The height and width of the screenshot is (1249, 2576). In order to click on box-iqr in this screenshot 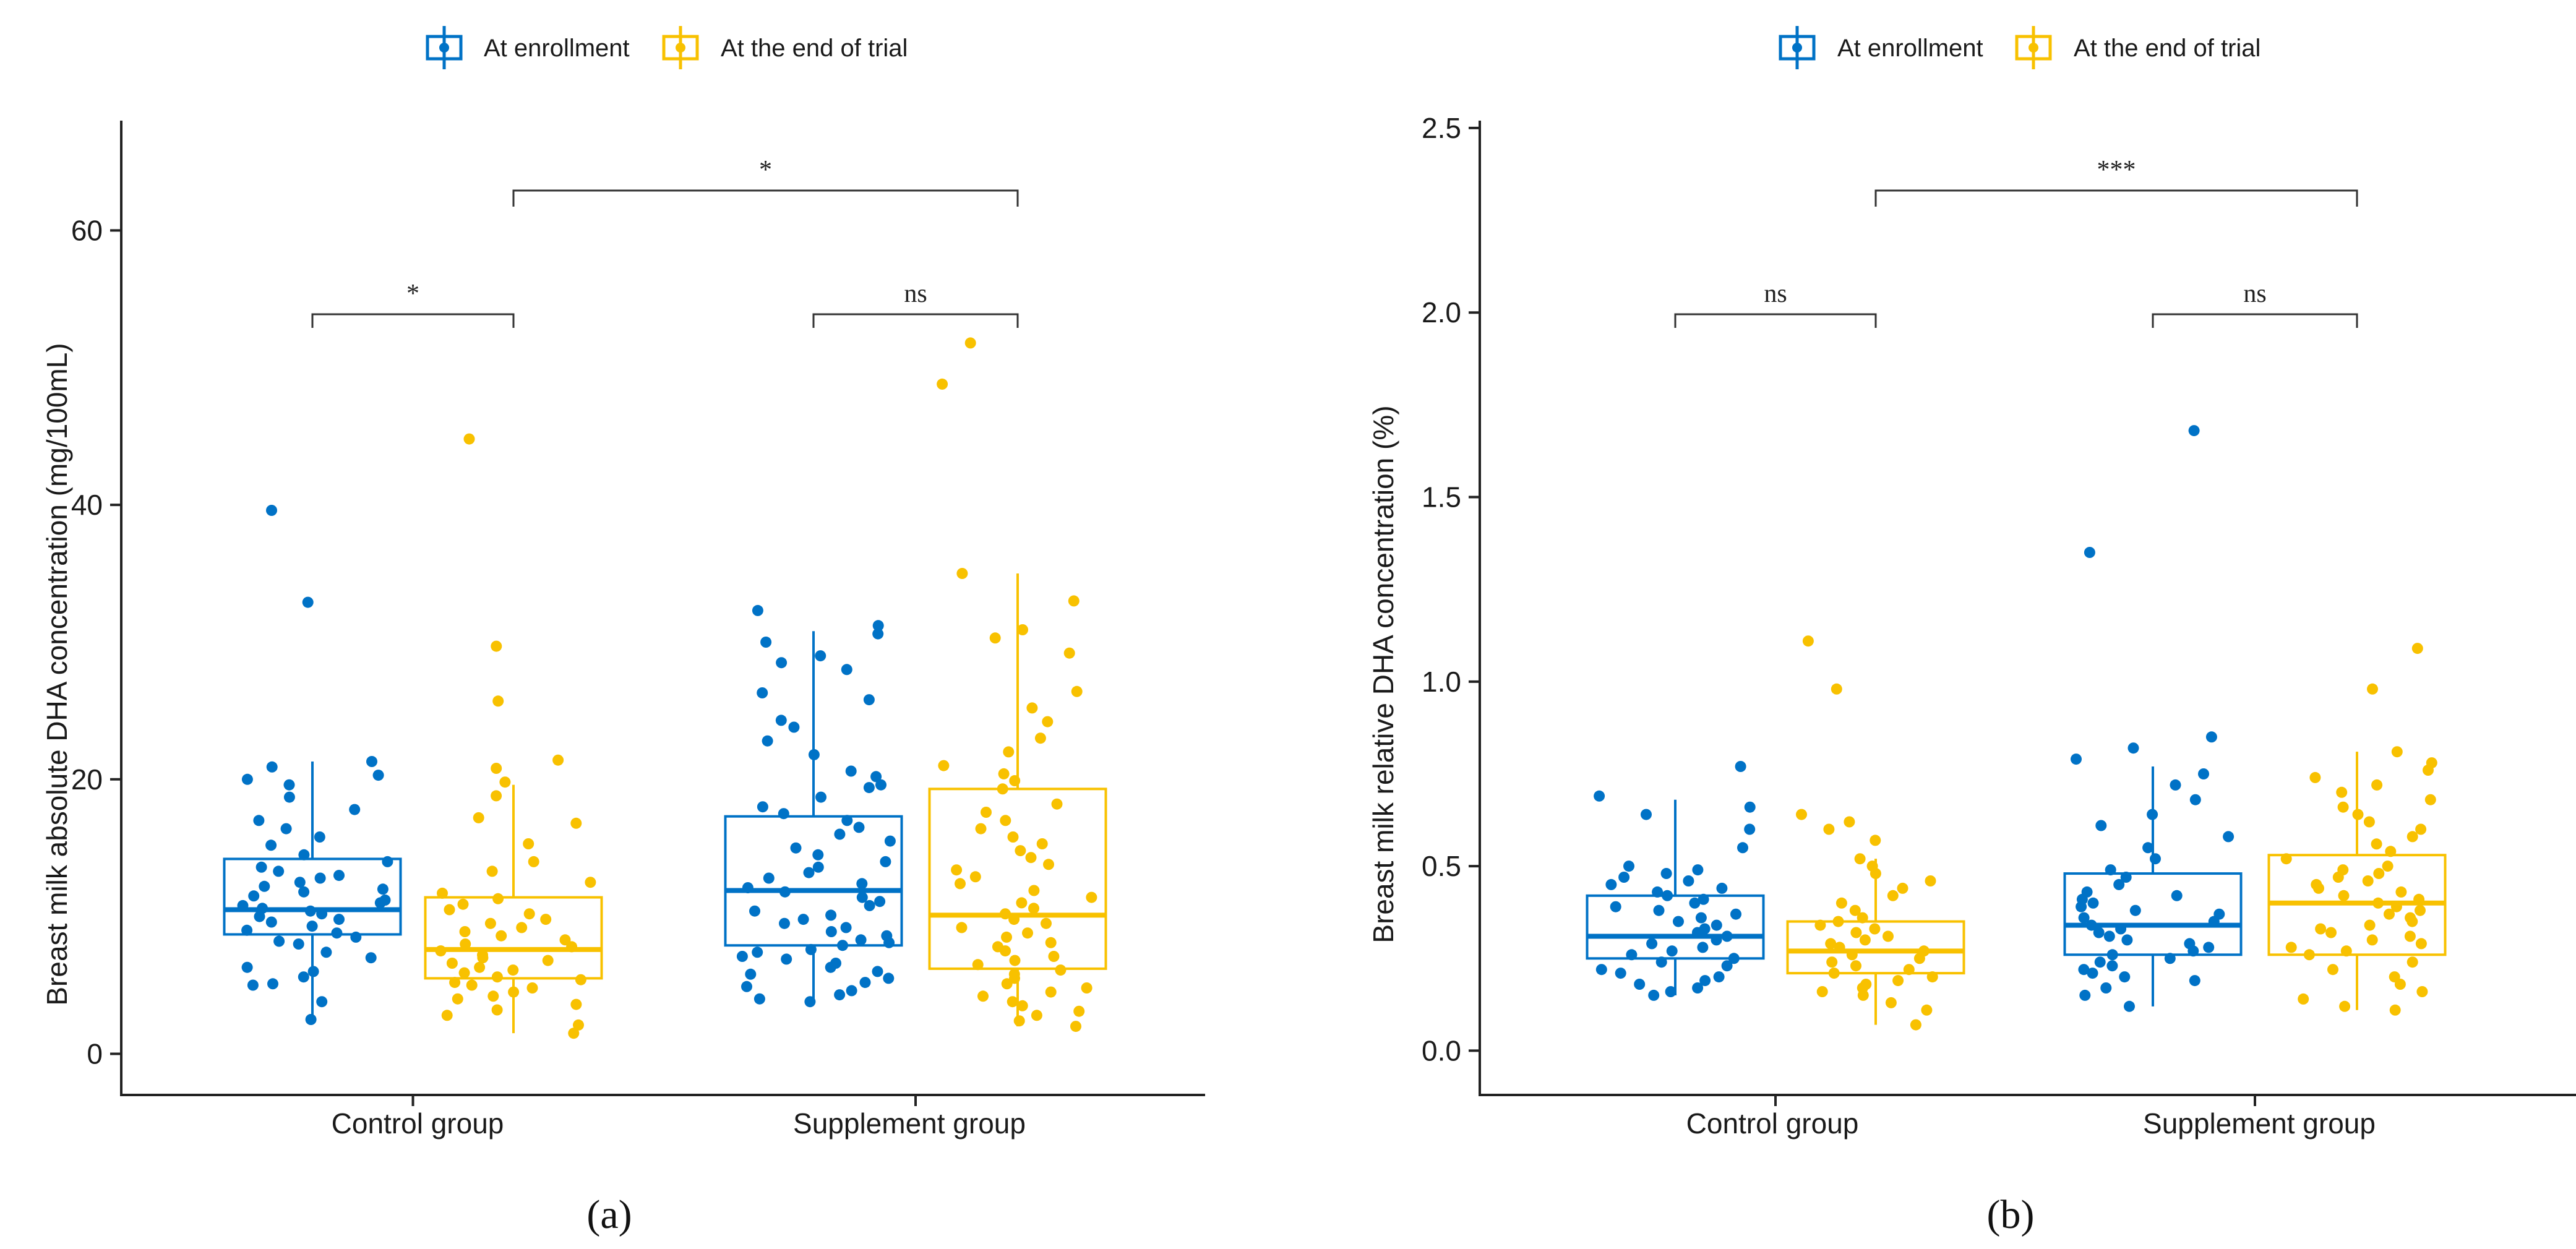, I will do `click(312, 897)`.